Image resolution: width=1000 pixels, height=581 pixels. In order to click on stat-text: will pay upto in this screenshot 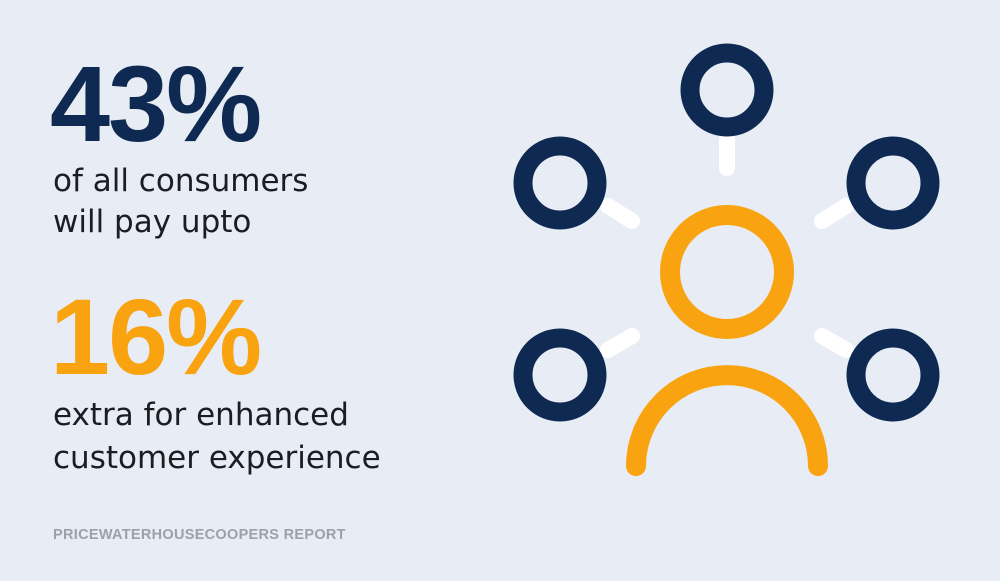, I will do `click(152, 222)`.